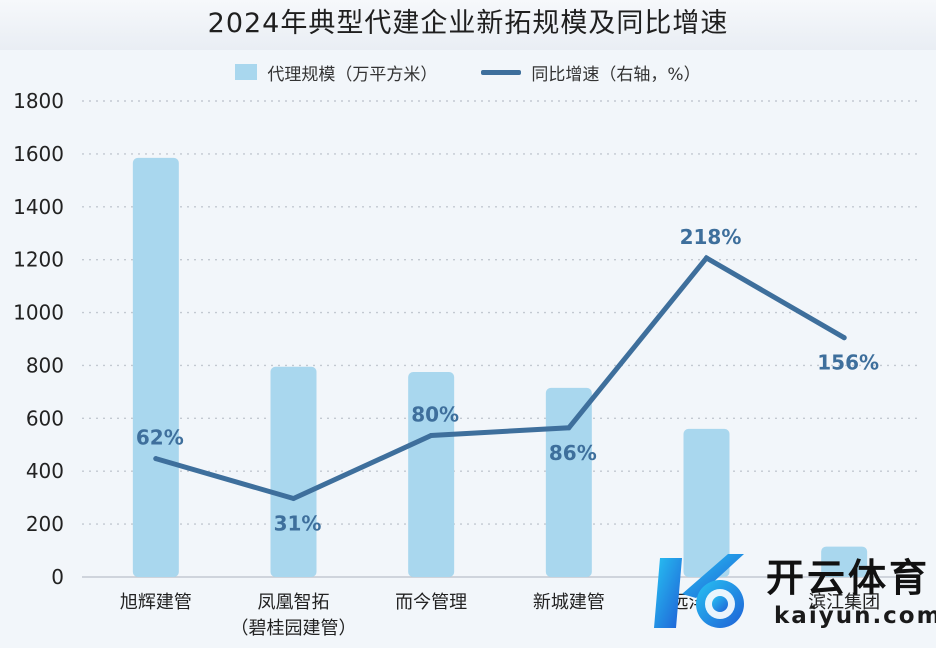 The height and width of the screenshot is (648, 936). I want to click on x-tick-label: 旭辉建管, so click(156, 602).